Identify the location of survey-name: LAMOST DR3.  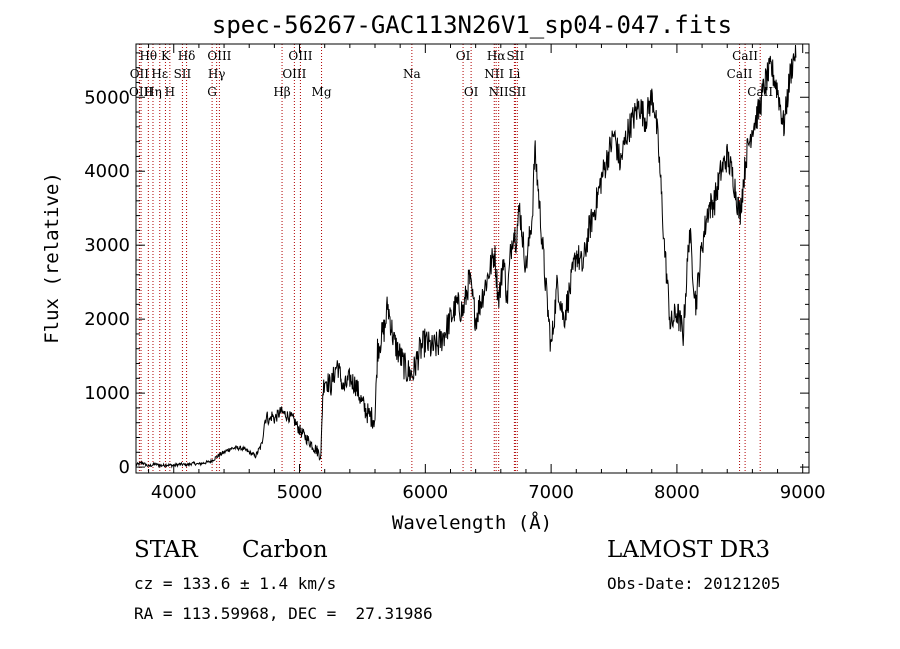
(689, 550).